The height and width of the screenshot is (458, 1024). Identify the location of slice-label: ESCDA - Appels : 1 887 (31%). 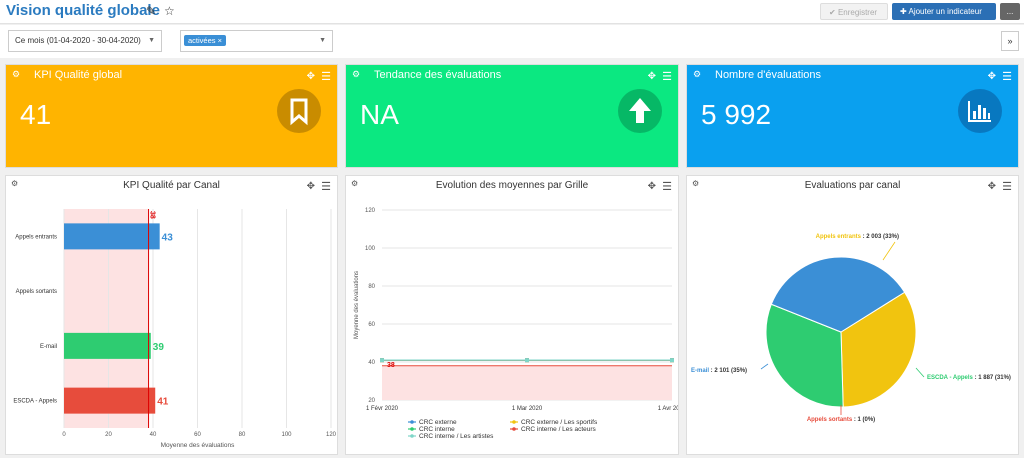
(969, 378).